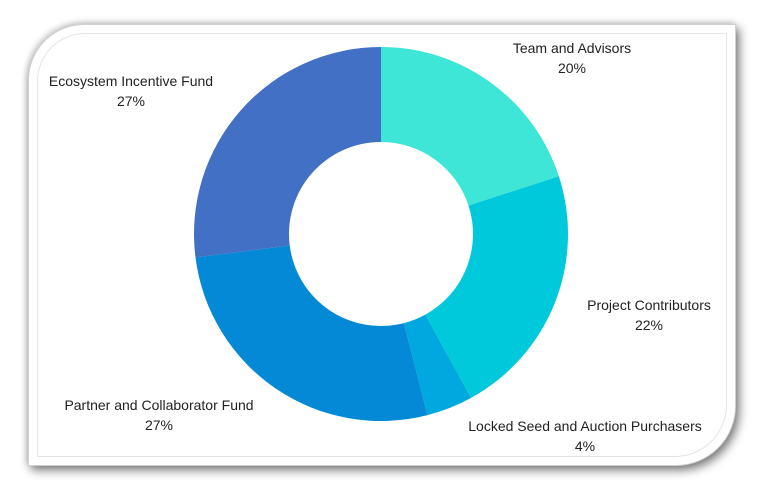  What do you see at coordinates (437, 365) in the screenshot?
I see `slice-locked-seed-and-auction-purchasers` at bounding box center [437, 365].